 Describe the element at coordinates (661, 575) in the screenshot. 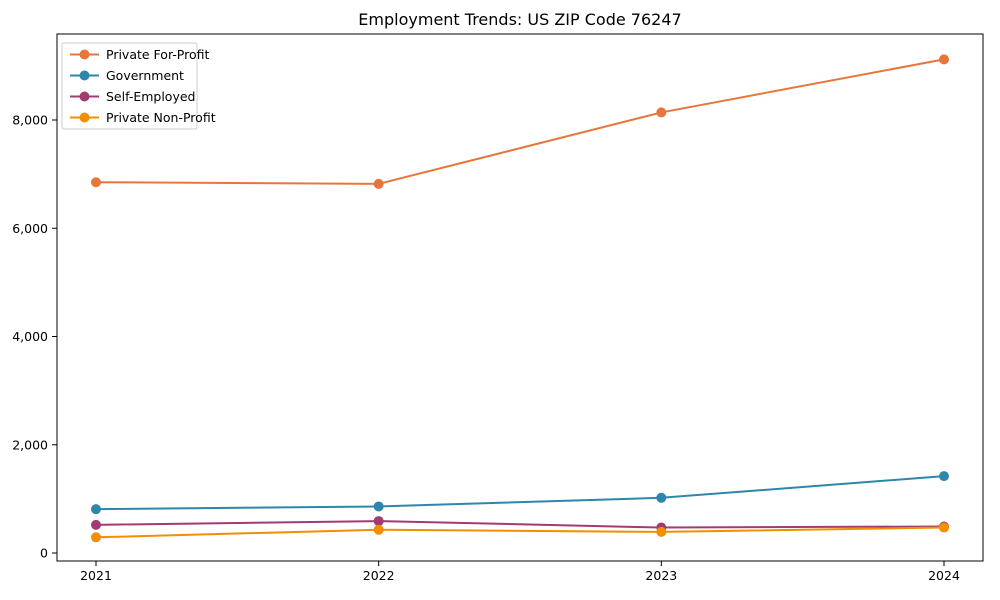

I see `x-tick-label: 2023` at that location.